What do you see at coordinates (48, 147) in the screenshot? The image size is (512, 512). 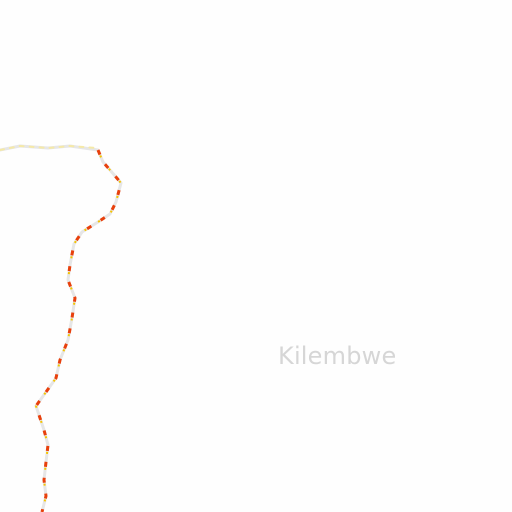 I see `boundary-top-segment` at bounding box center [48, 147].